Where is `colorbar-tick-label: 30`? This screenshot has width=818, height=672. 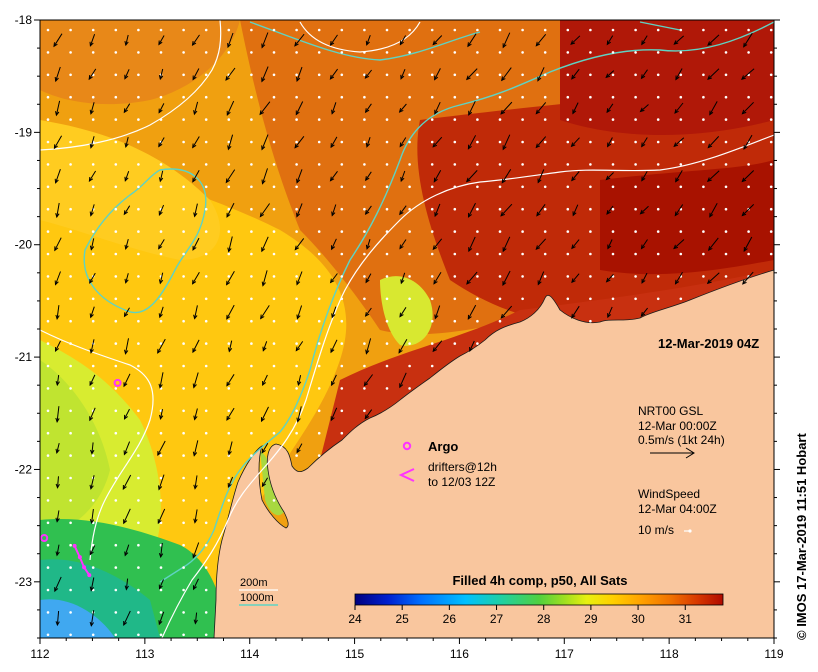
colorbar-tick-label: 30 is located at coordinates (638, 619).